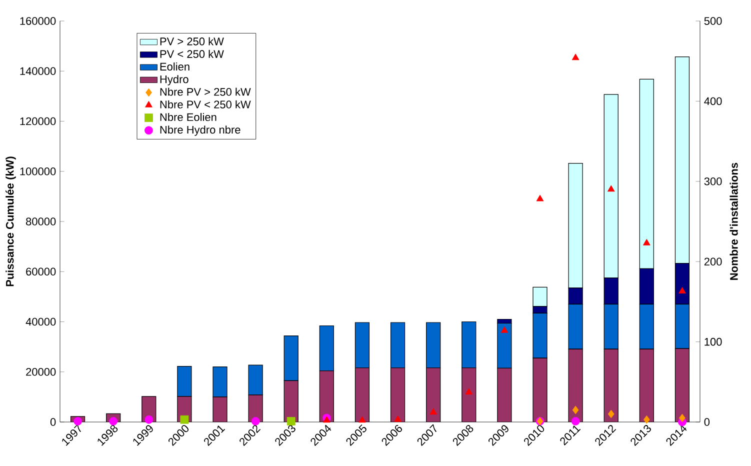 The width and height of the screenshot is (751, 466). I want to click on y-axis-title: Puissance Cumulée (kW), so click(11, 221).